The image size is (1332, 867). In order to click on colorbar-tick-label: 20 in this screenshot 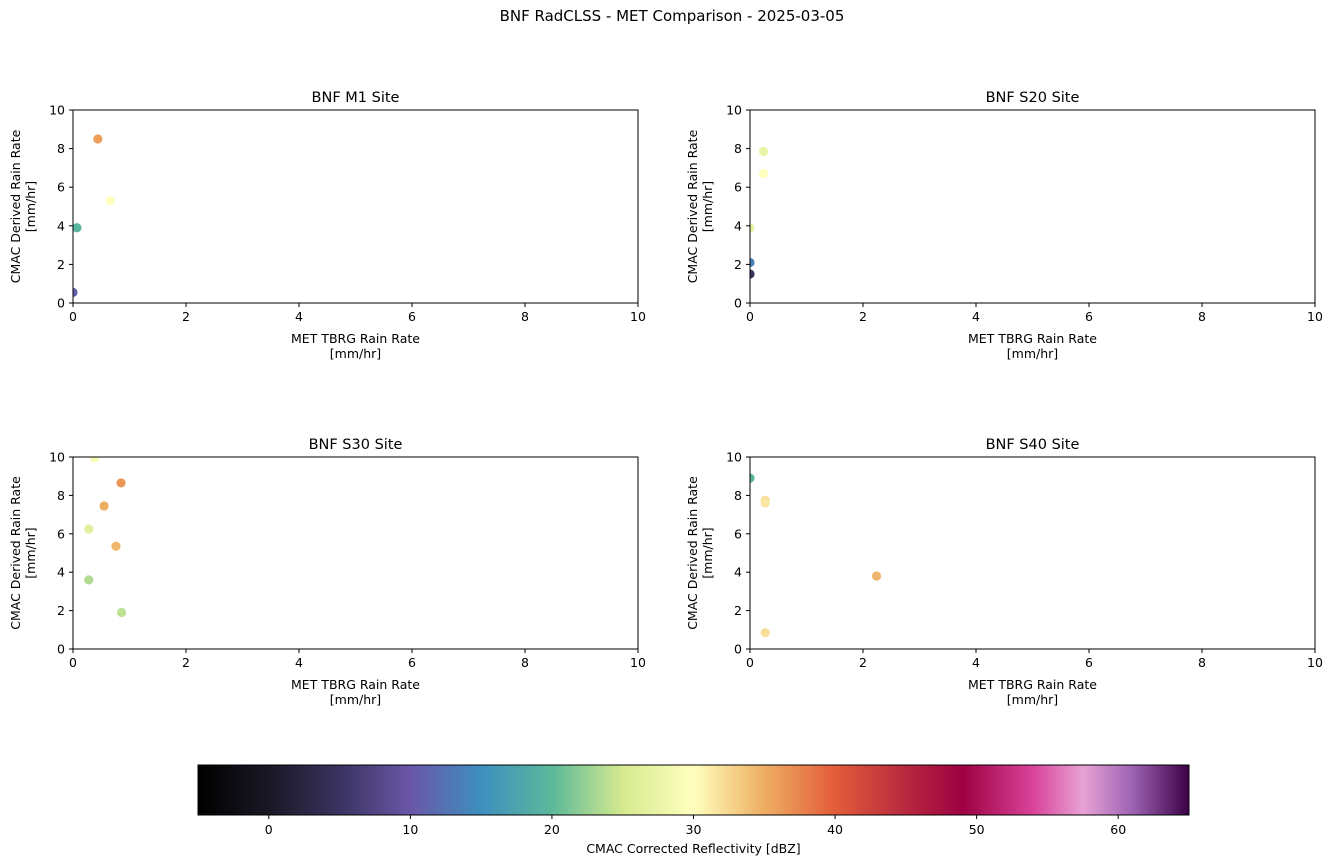, I will do `click(552, 829)`.